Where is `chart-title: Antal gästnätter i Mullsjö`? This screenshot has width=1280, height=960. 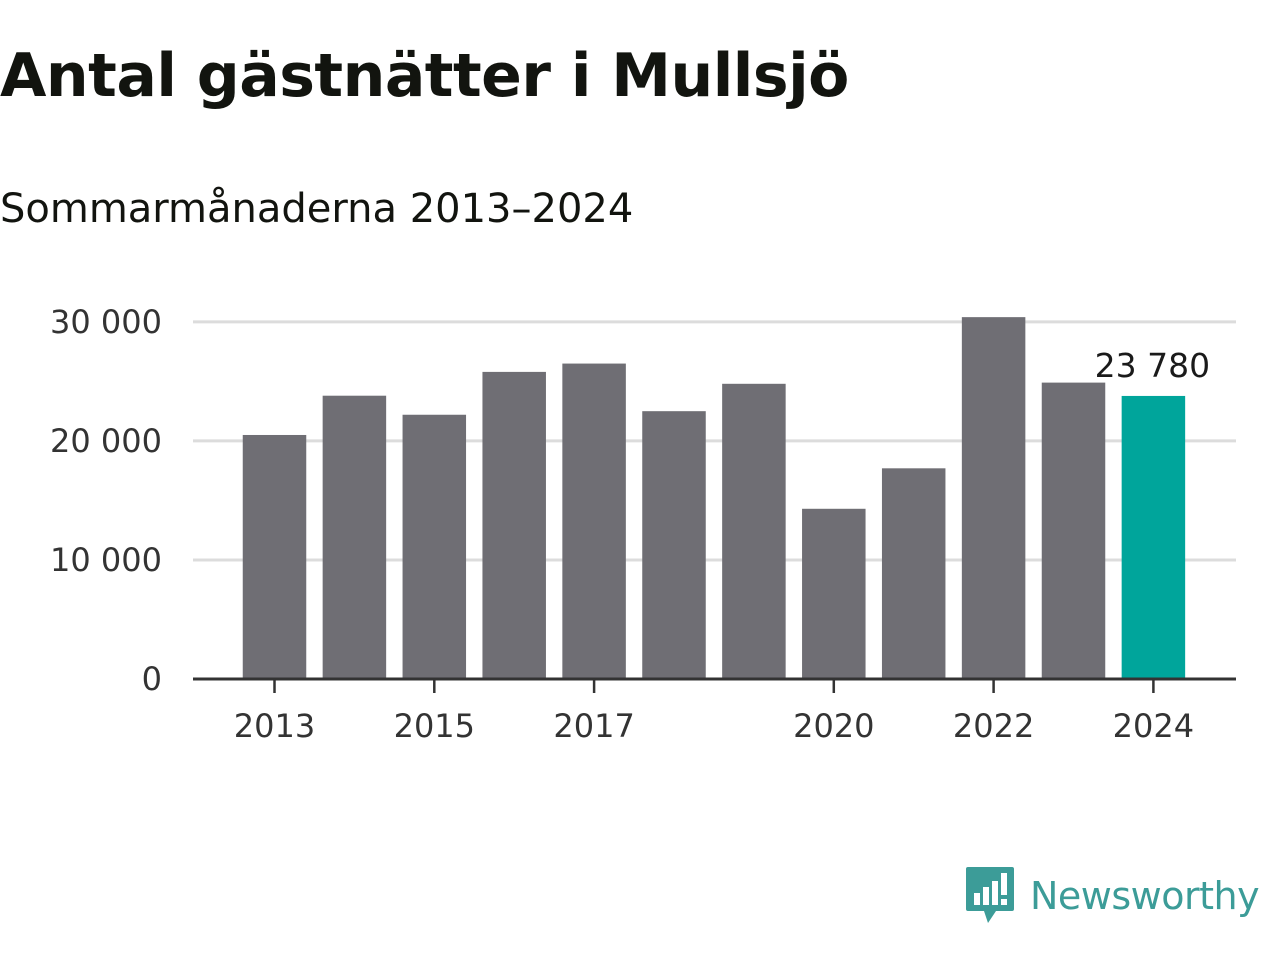 chart-title: Antal gästnätter i Mullsjö is located at coordinates (424, 76).